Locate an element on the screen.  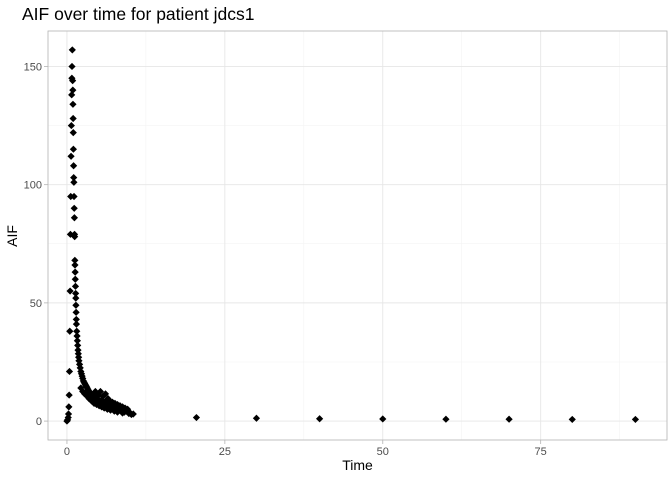
y-axis-title: AIF is located at coordinates (12, 236).